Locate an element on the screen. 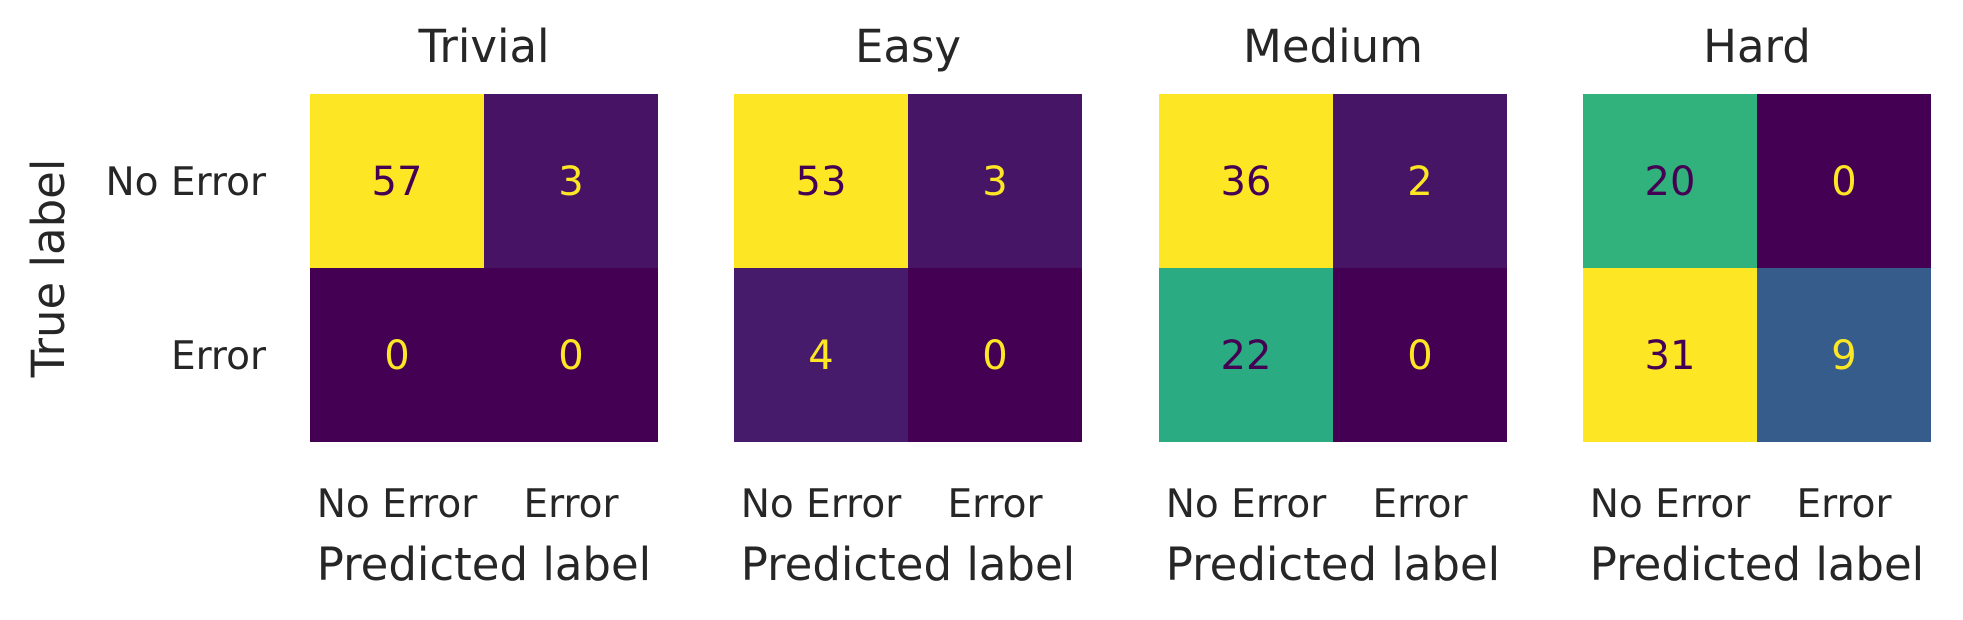  cell-label-hard-r0-c0: 20 is located at coordinates (1670, 182).